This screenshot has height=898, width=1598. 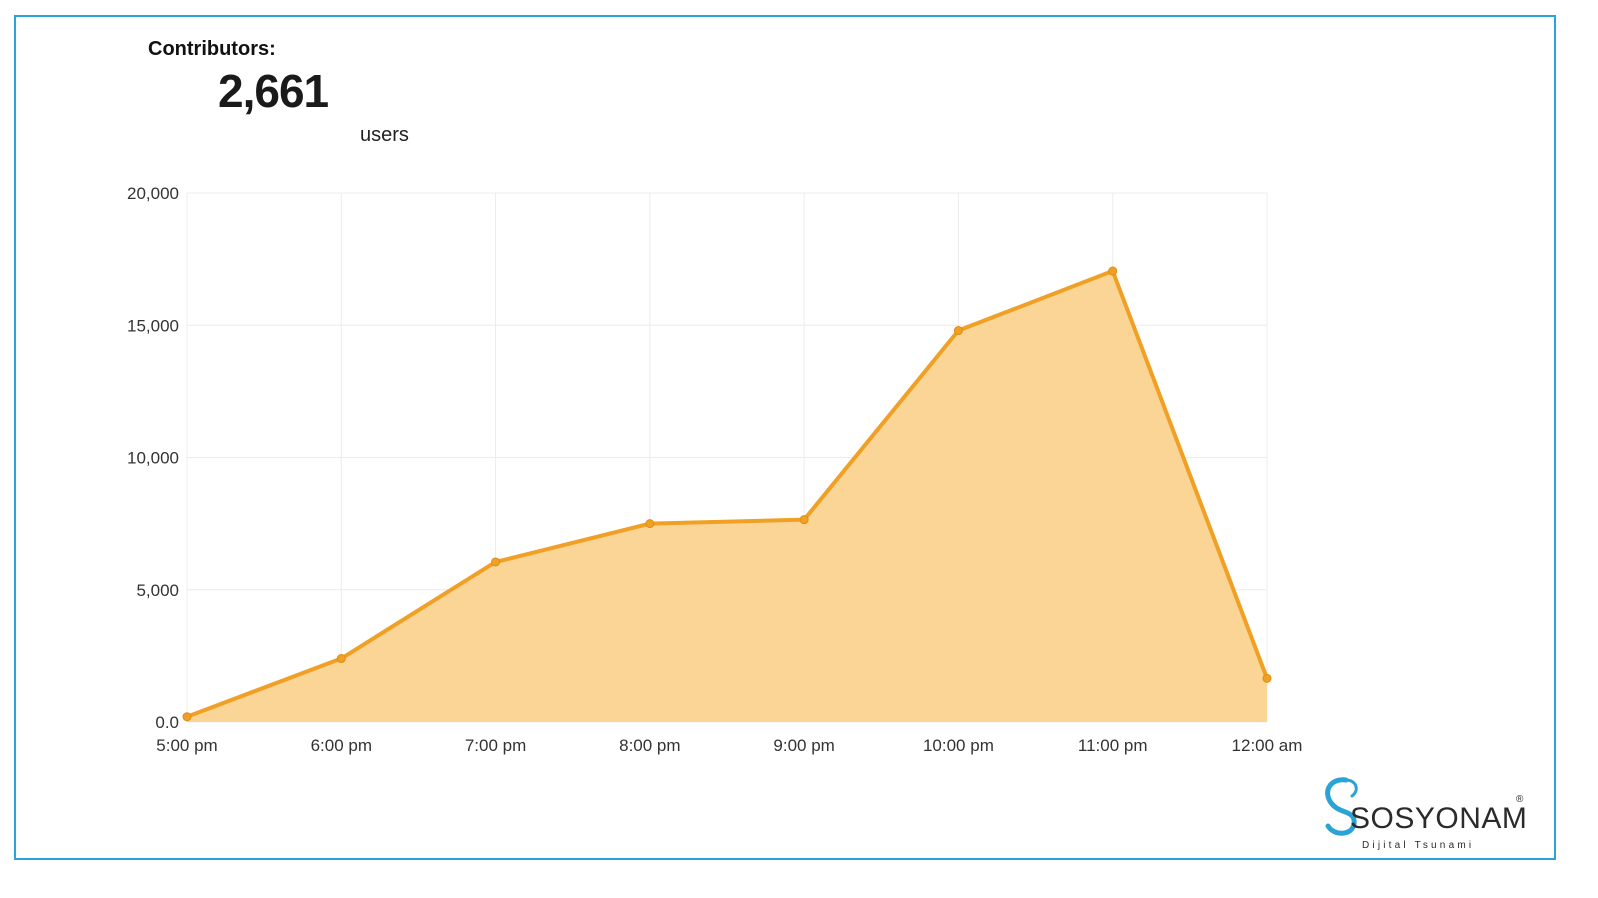 I want to click on wave-swirl-icon, so click(x=1341, y=806).